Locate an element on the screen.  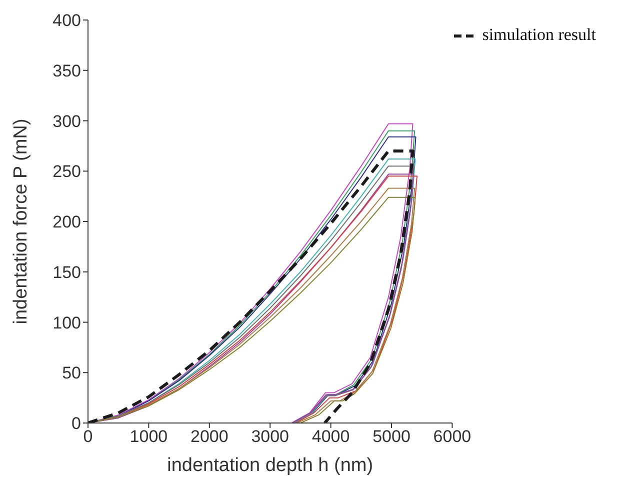
legend-label: simulation result is located at coordinates (539, 34).